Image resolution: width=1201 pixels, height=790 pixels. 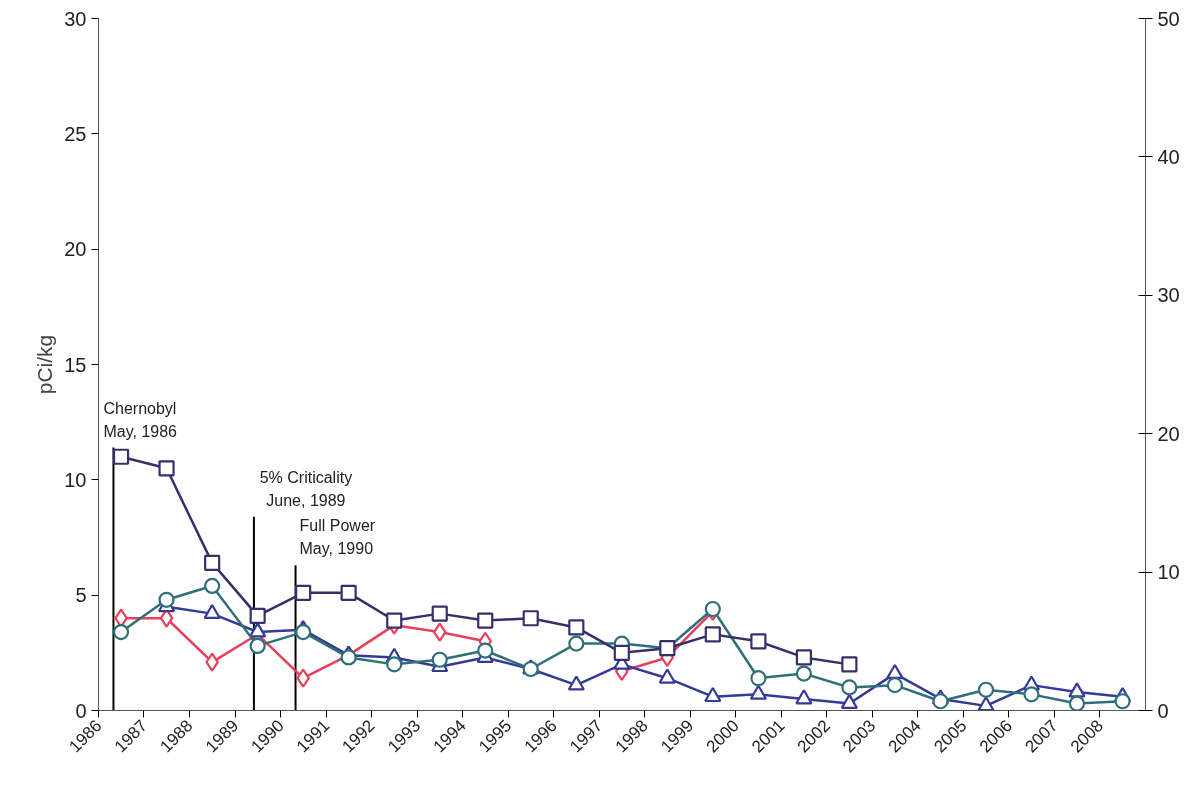 I want to click on y2-tick-label: 0, so click(x=1163, y=710).